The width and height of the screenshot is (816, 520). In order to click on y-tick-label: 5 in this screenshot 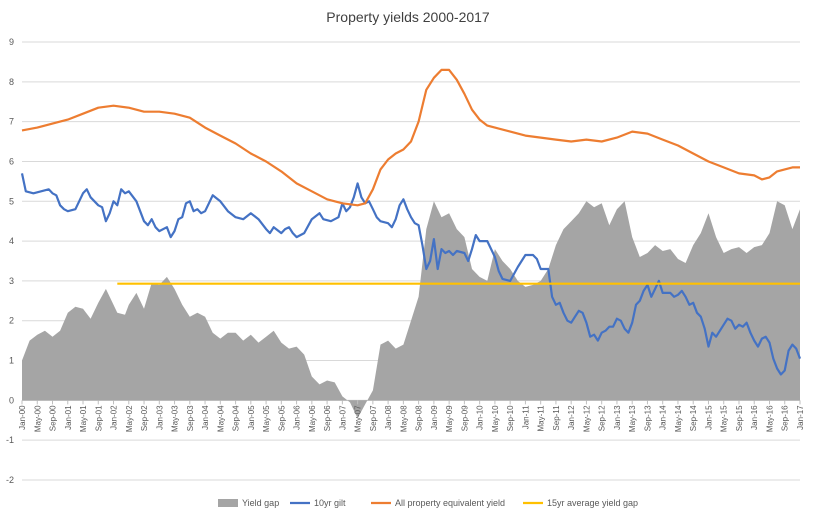, I will do `click(11, 201)`.